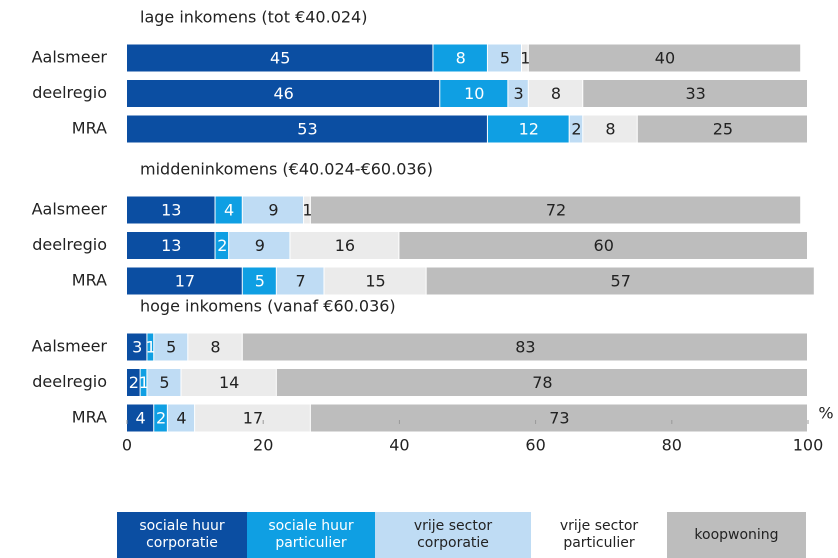  What do you see at coordinates (127, 445) in the screenshot?
I see `x-tick-label: 0` at bounding box center [127, 445].